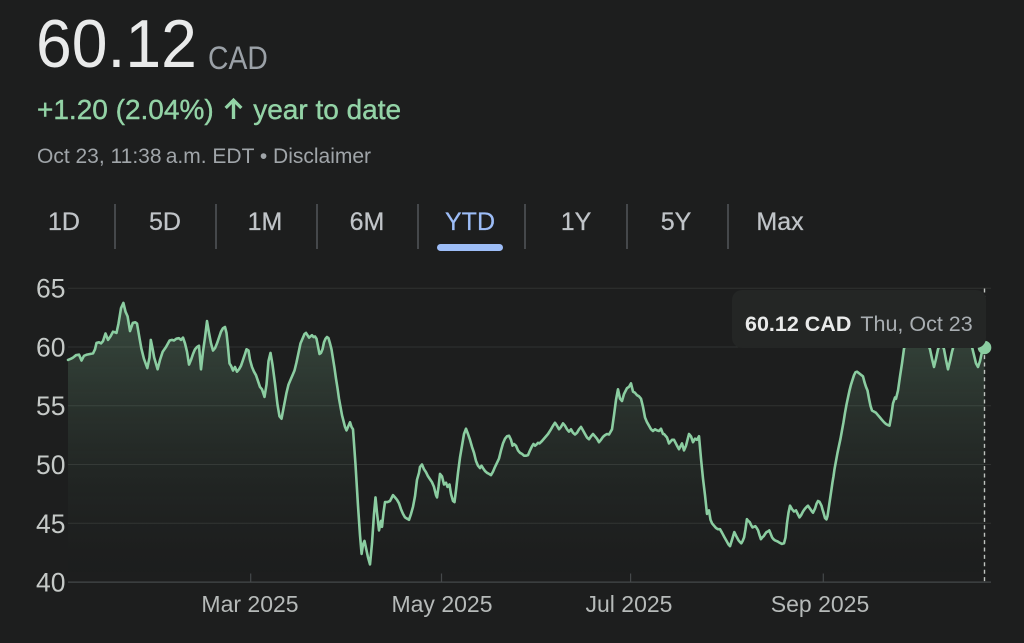  I want to click on svg-text: 40, so click(50, 583).